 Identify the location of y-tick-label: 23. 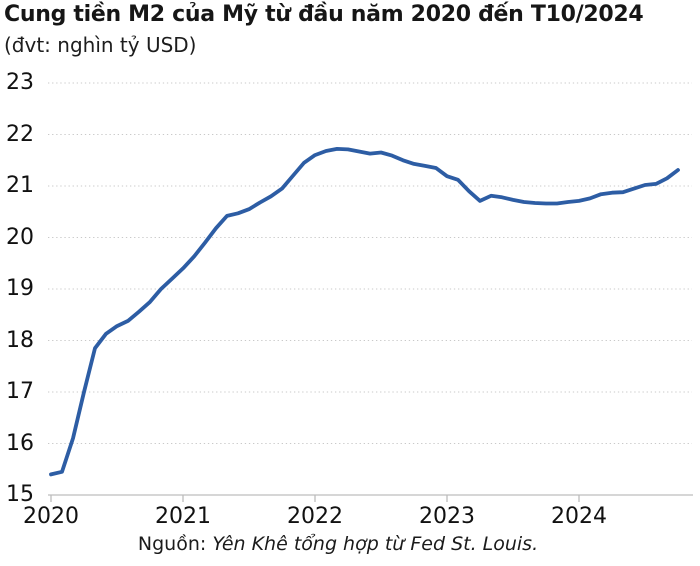
(20, 82).